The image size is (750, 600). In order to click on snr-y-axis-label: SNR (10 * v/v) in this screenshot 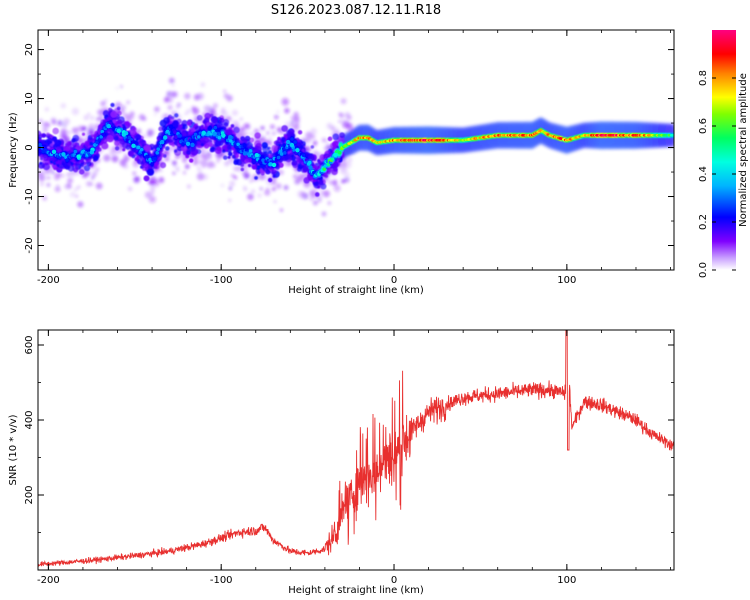, I will do `click(13, 449)`.